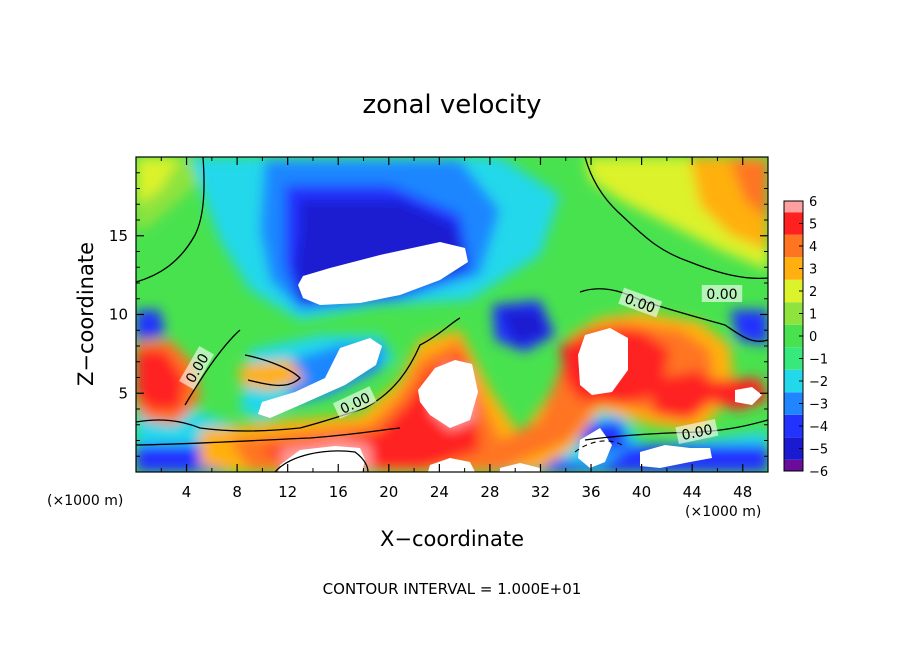  I want to click on negative-contour-line, so click(598, 446).